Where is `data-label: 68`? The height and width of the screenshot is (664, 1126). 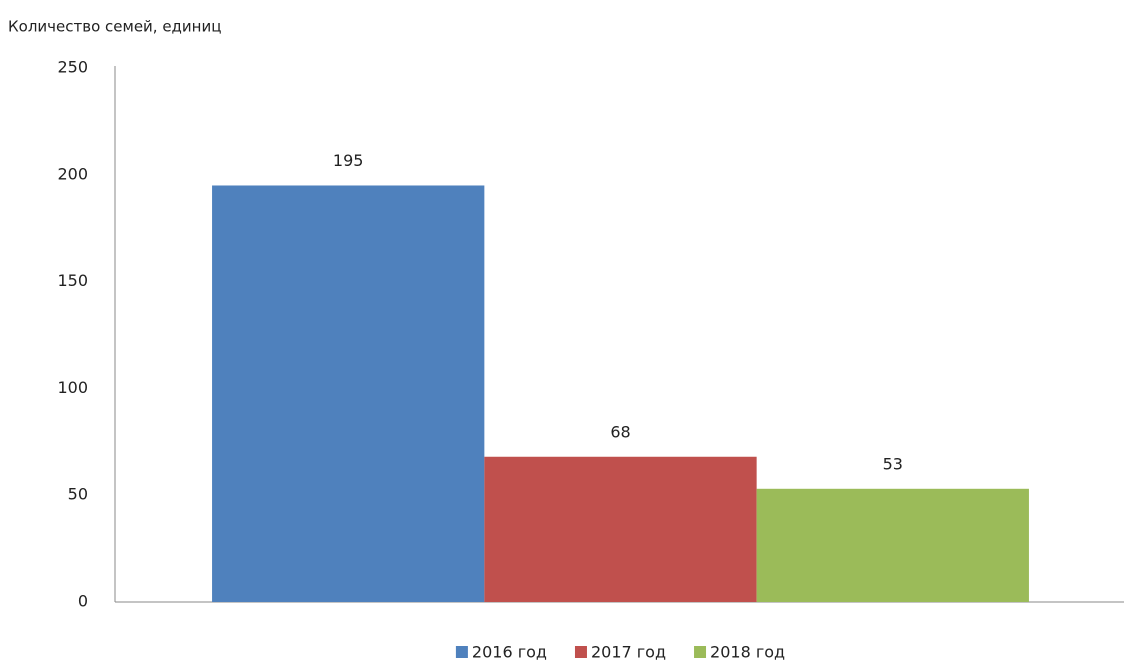
data-label: 68 is located at coordinates (620, 431).